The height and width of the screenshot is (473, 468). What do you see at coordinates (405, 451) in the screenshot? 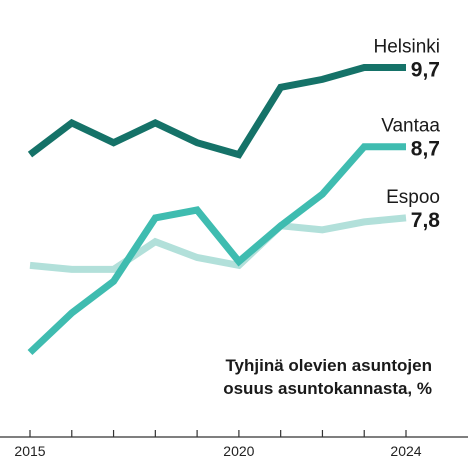
I see `x-tick-label-2024: 2024` at bounding box center [405, 451].